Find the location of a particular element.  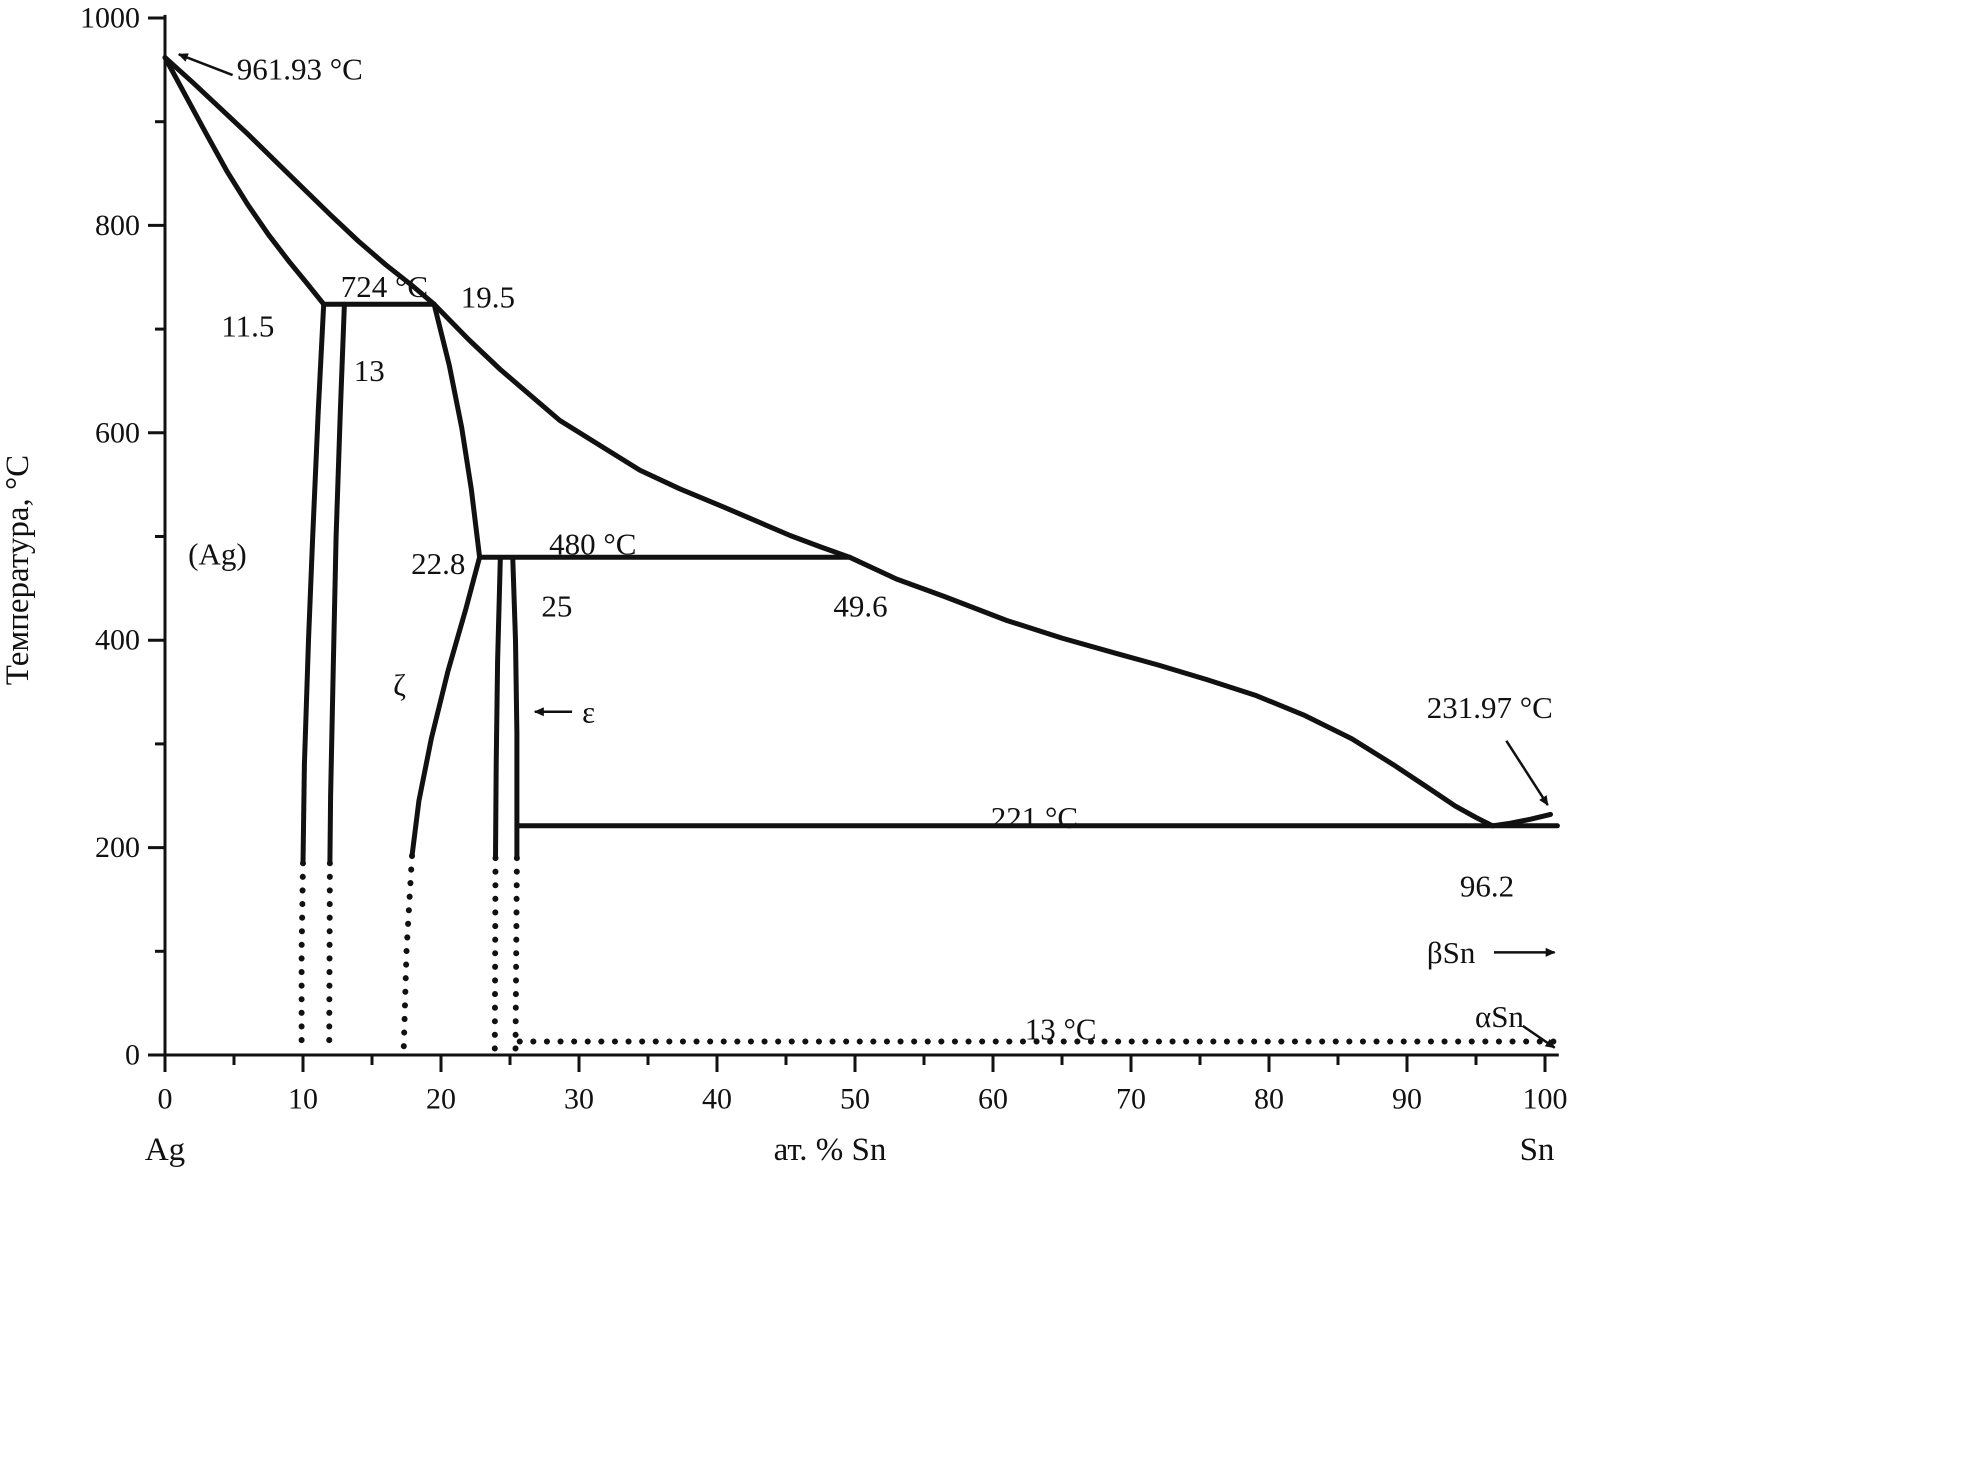

annotation-comp-25: 25 is located at coordinates (556, 605).